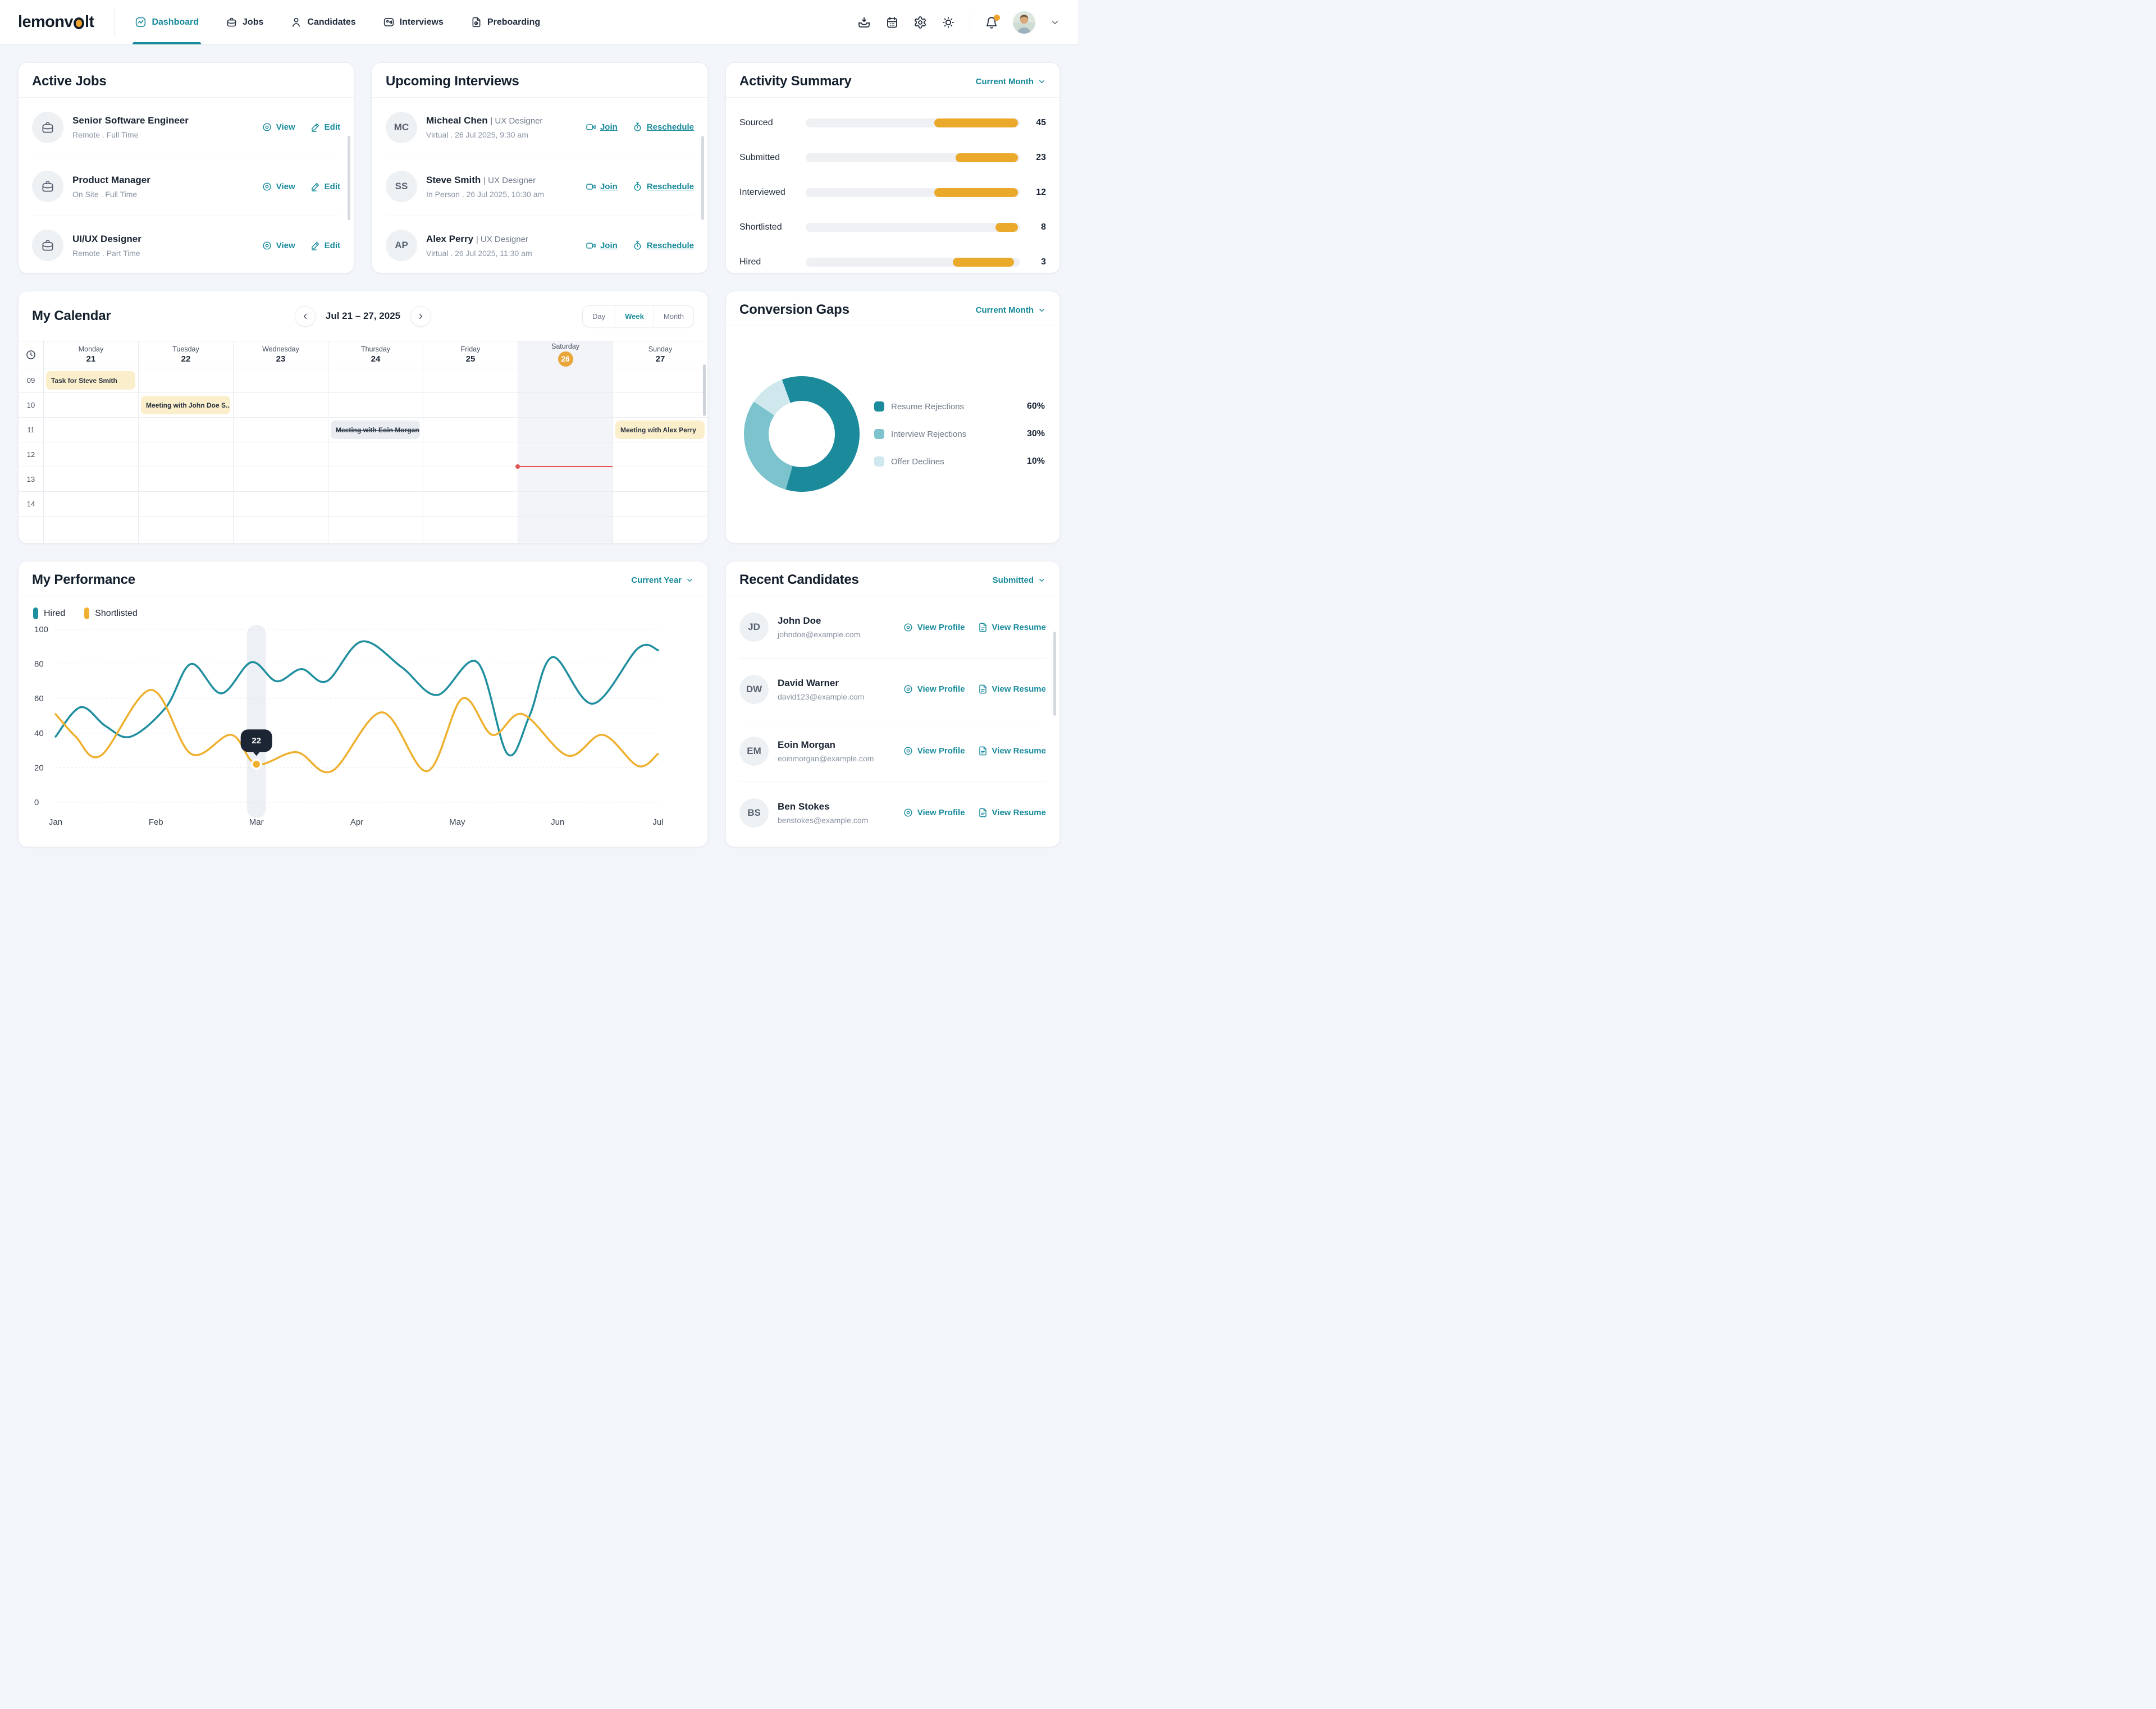 The width and height of the screenshot is (2156, 1709). Describe the element at coordinates (864, 22) in the screenshot. I see `inbox-download-icon` at that location.